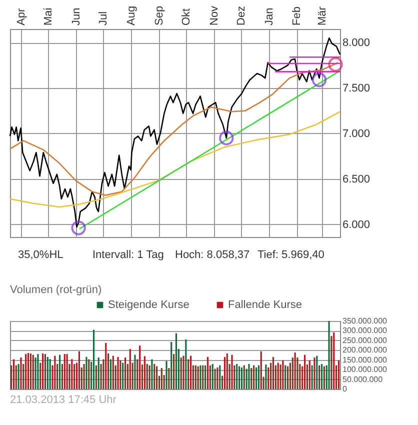 The height and width of the screenshot is (425, 418). What do you see at coordinates (297, 16) in the screenshot?
I see `x-tick-label: Feb` at bounding box center [297, 16].